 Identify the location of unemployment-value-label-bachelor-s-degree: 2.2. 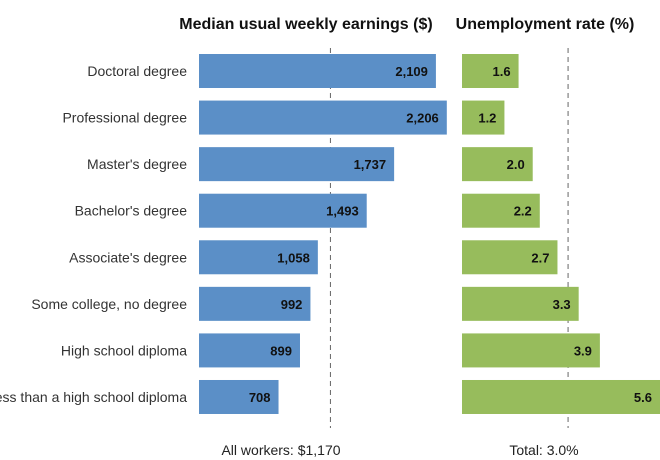
(523, 211).